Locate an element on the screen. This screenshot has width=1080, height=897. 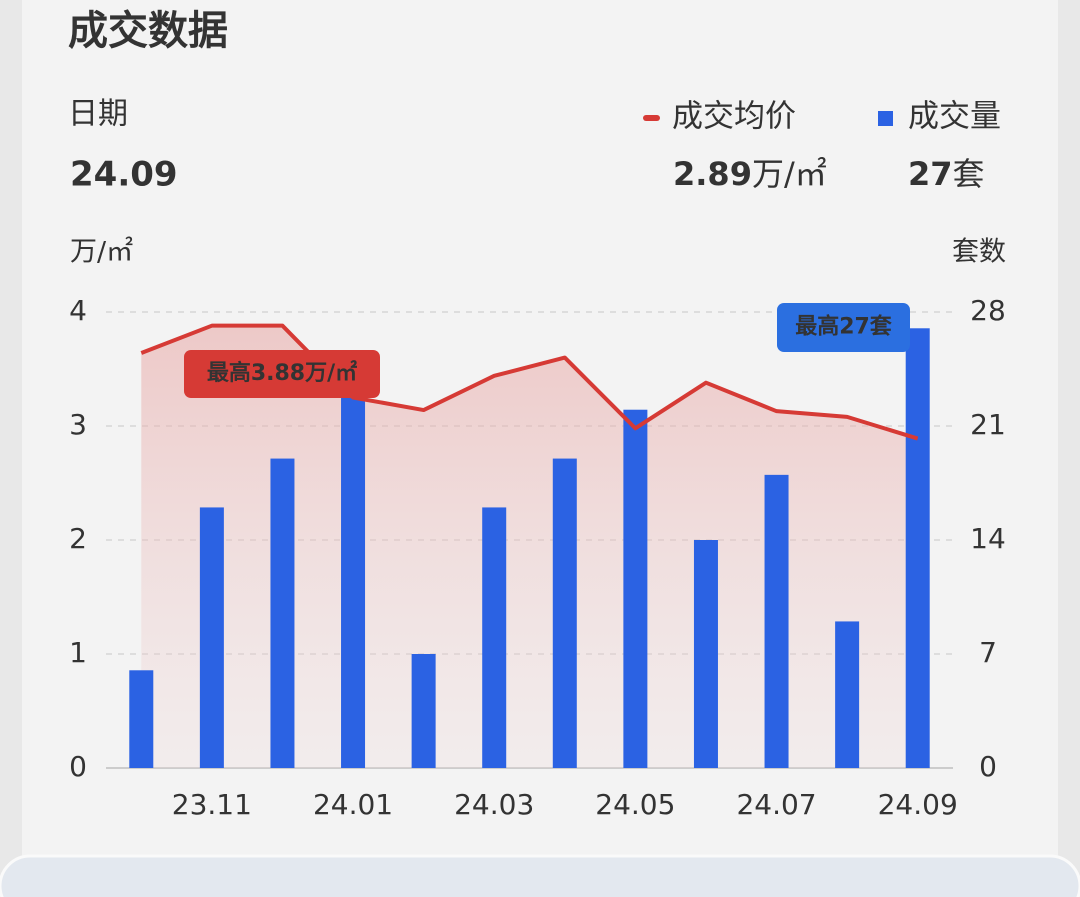
chart-title: 成交数据 is located at coordinates (148, 31).